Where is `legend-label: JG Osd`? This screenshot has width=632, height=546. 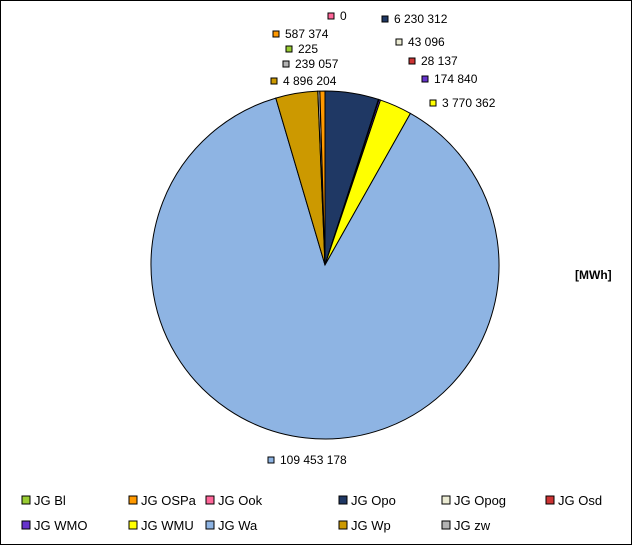 legend-label: JG Osd is located at coordinates (580, 500).